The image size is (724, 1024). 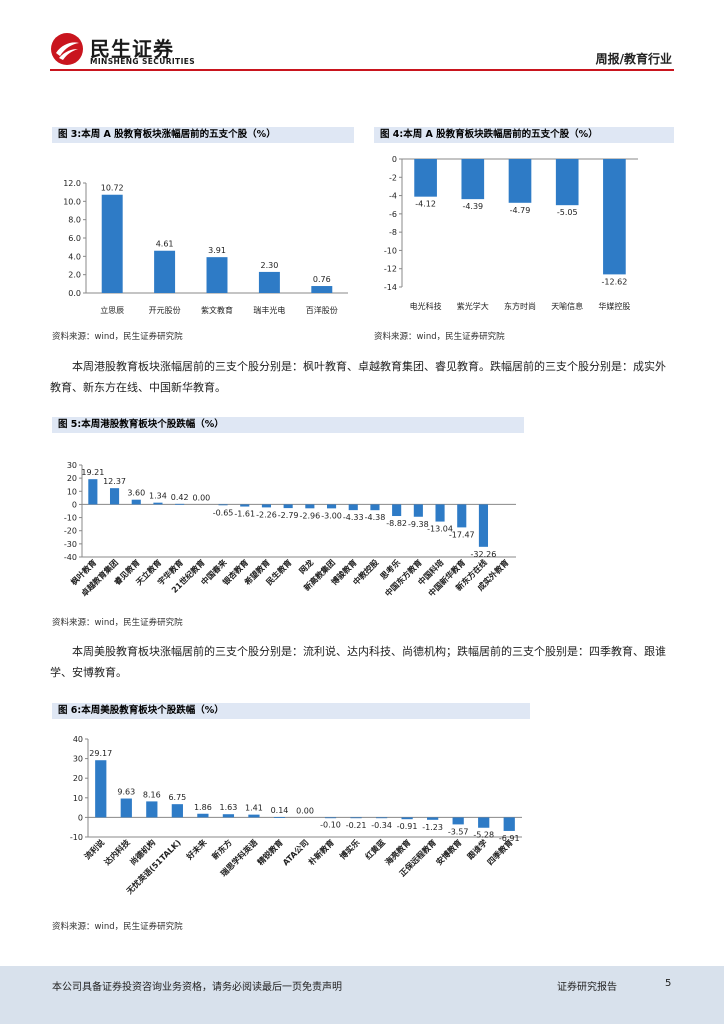 I want to click on data-label: -2.26, so click(x=266, y=514).